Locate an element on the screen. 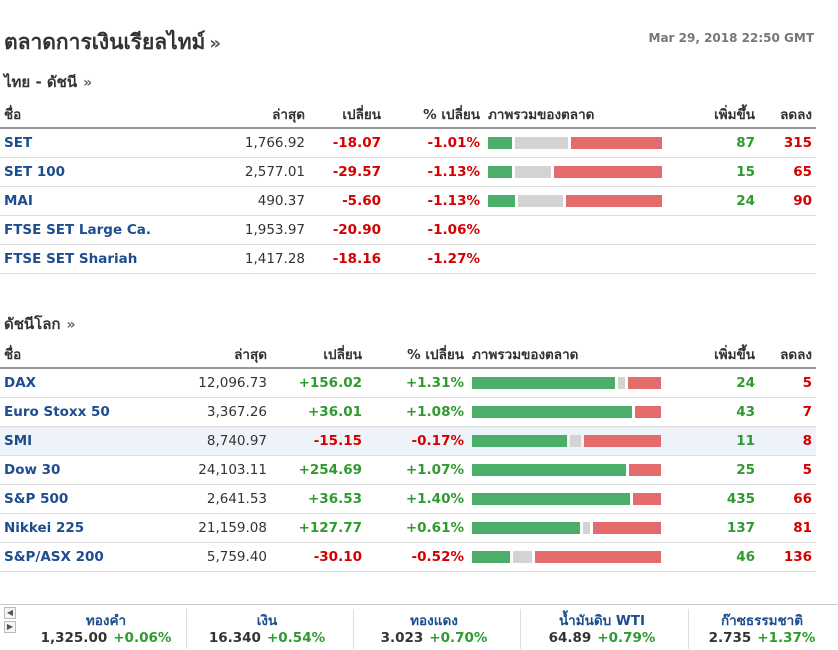  index-name-link: FTSE SET Large Ca. is located at coordinates (88, 230).